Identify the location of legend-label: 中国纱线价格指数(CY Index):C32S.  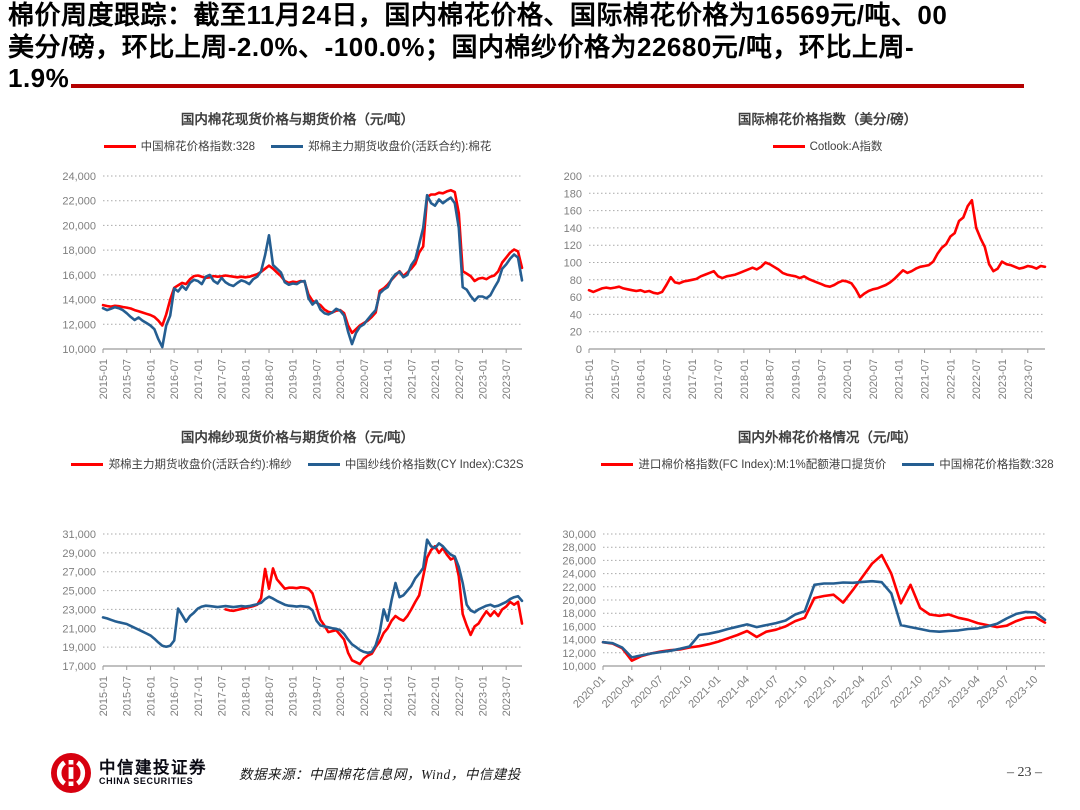
(434, 465).